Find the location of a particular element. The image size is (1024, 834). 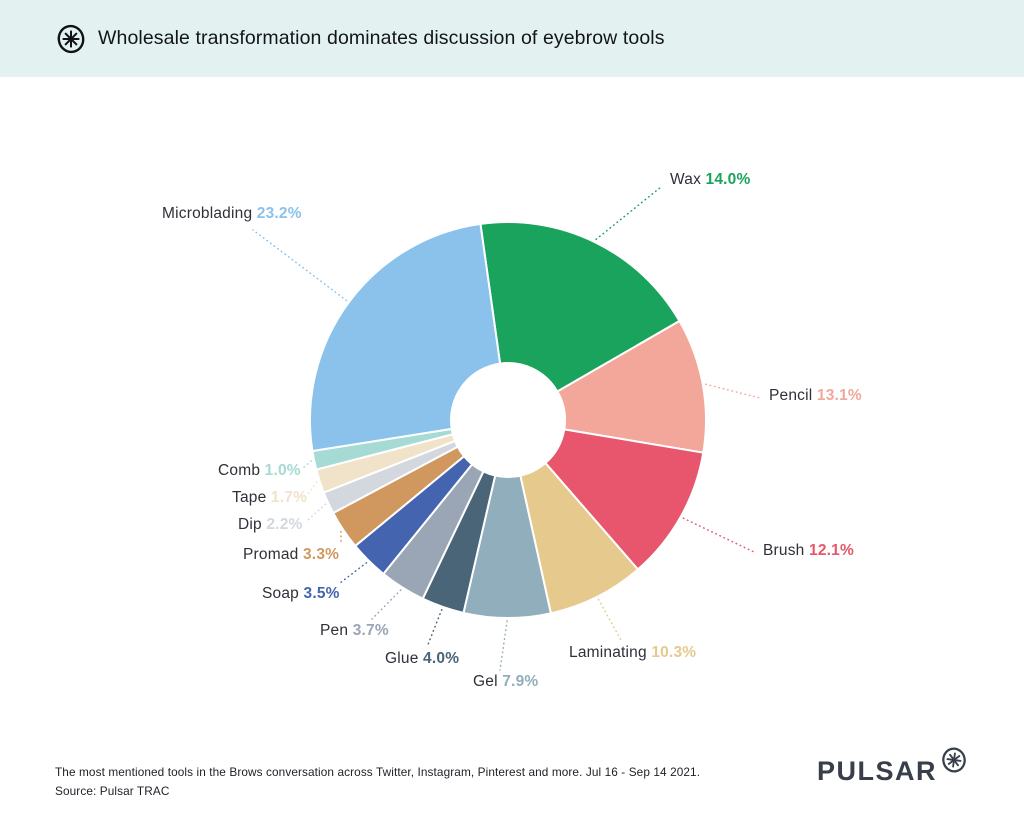

leader-line-dip is located at coordinates (316, 512).